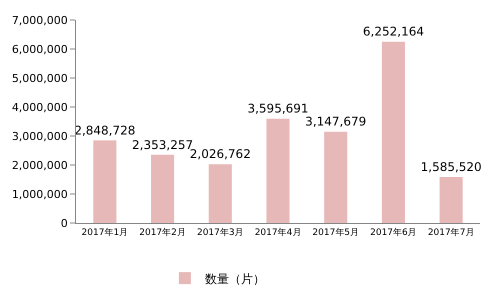  What do you see at coordinates (40, 49) in the screenshot?
I see `y-tick-label: 6,000,000` at bounding box center [40, 49].